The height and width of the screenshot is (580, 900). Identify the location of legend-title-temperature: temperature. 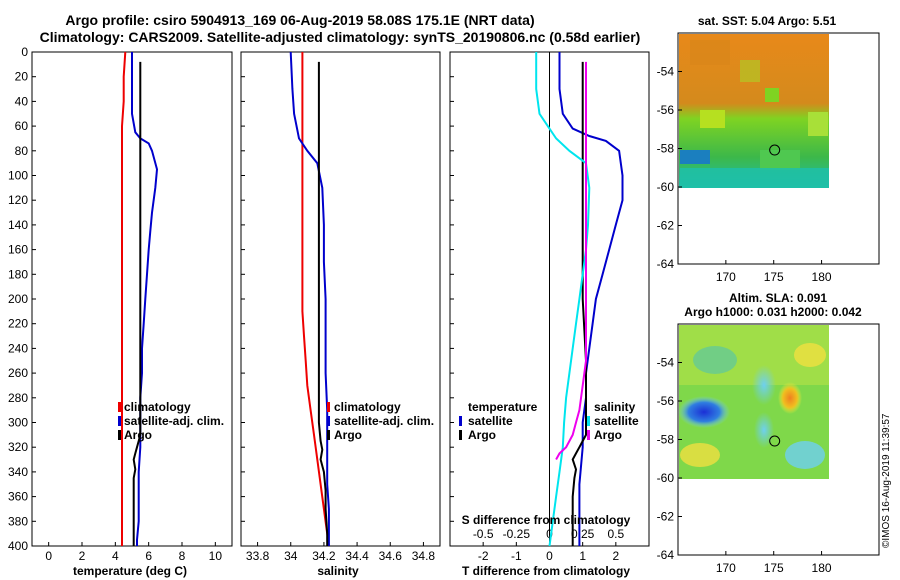
(503, 407).